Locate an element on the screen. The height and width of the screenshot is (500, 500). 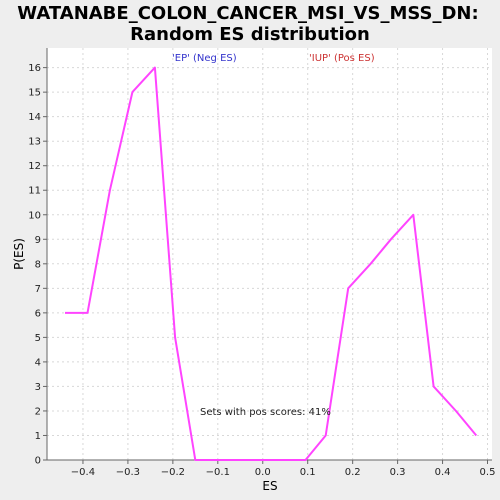
y-tick-label: 12 is located at coordinates (34, 166).